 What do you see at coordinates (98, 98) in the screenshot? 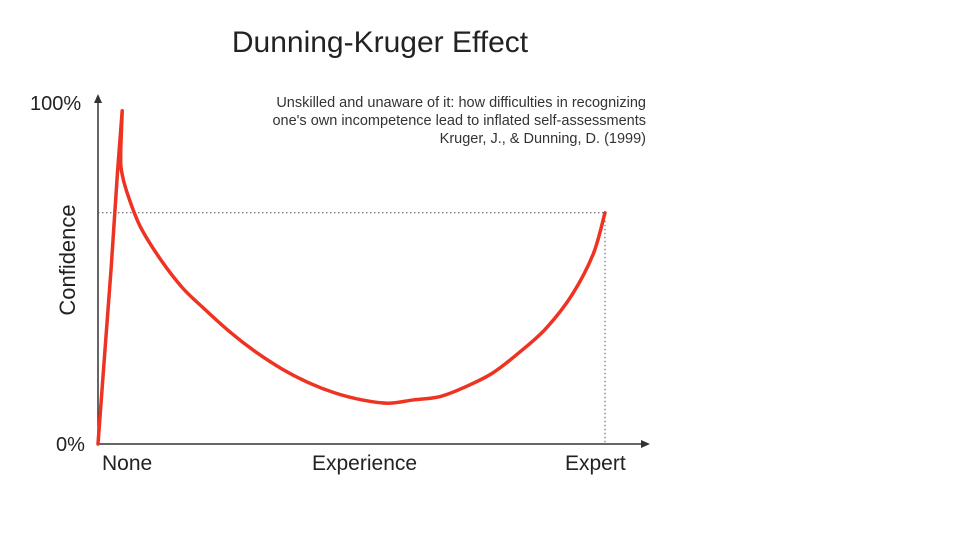
I see `y-axis-arrow` at bounding box center [98, 98].